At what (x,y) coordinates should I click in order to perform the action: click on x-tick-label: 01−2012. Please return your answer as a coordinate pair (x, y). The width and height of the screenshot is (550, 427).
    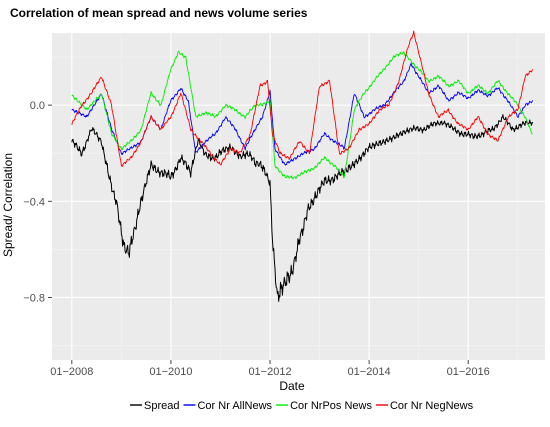
    Looking at the image, I should click on (269, 372).